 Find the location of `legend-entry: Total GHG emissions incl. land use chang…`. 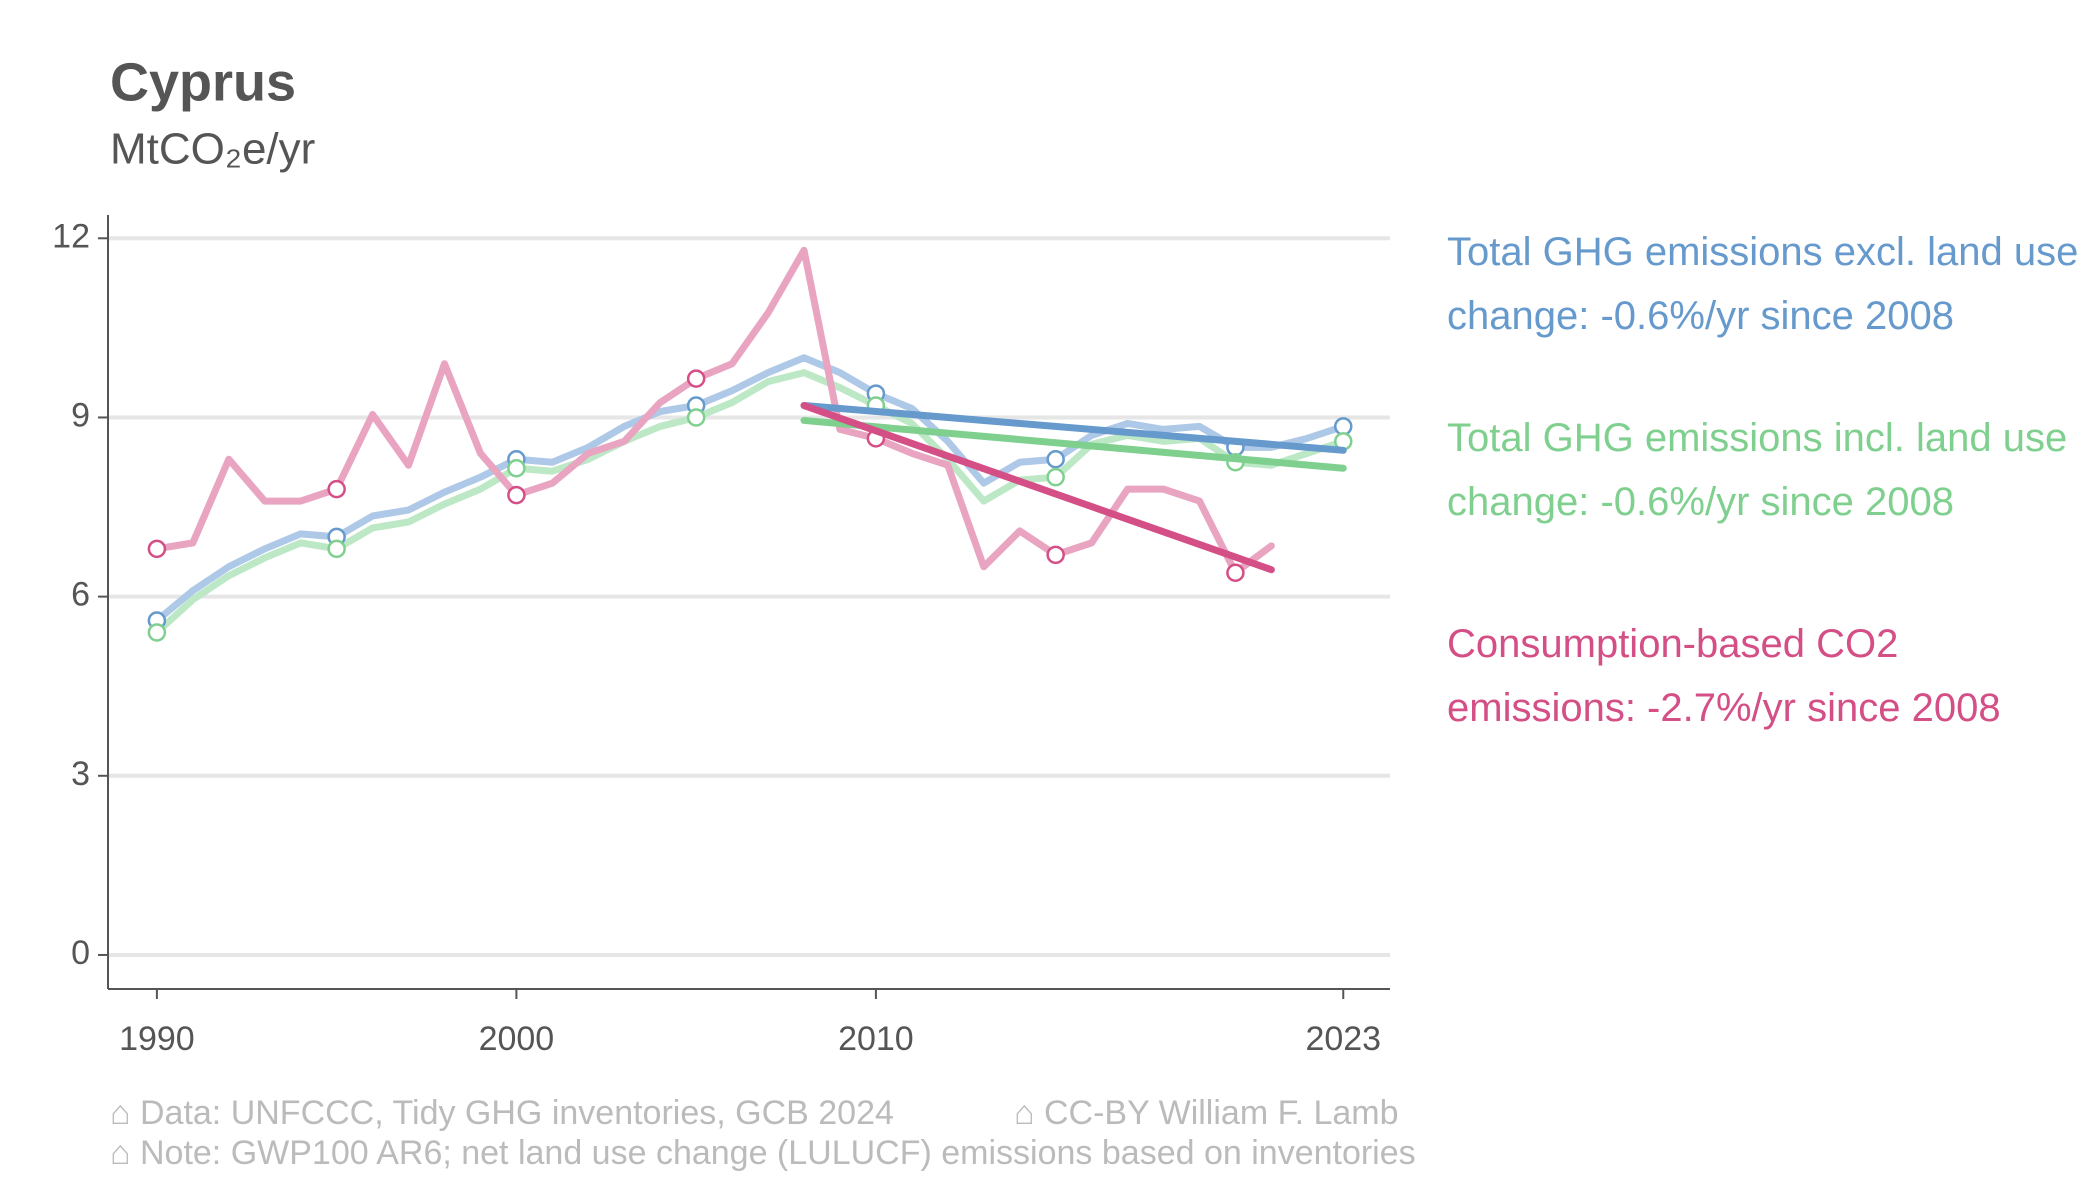

legend-entry: Total GHG emissions incl. land use chang… is located at coordinates (1757, 470).